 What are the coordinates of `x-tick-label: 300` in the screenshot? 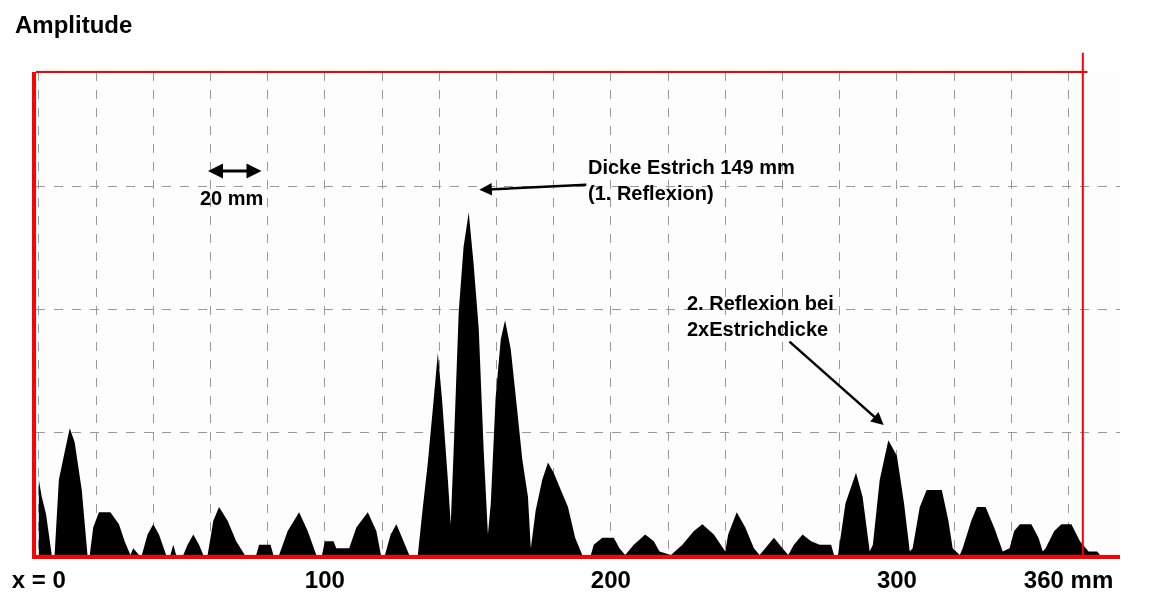 It's located at (896, 579).